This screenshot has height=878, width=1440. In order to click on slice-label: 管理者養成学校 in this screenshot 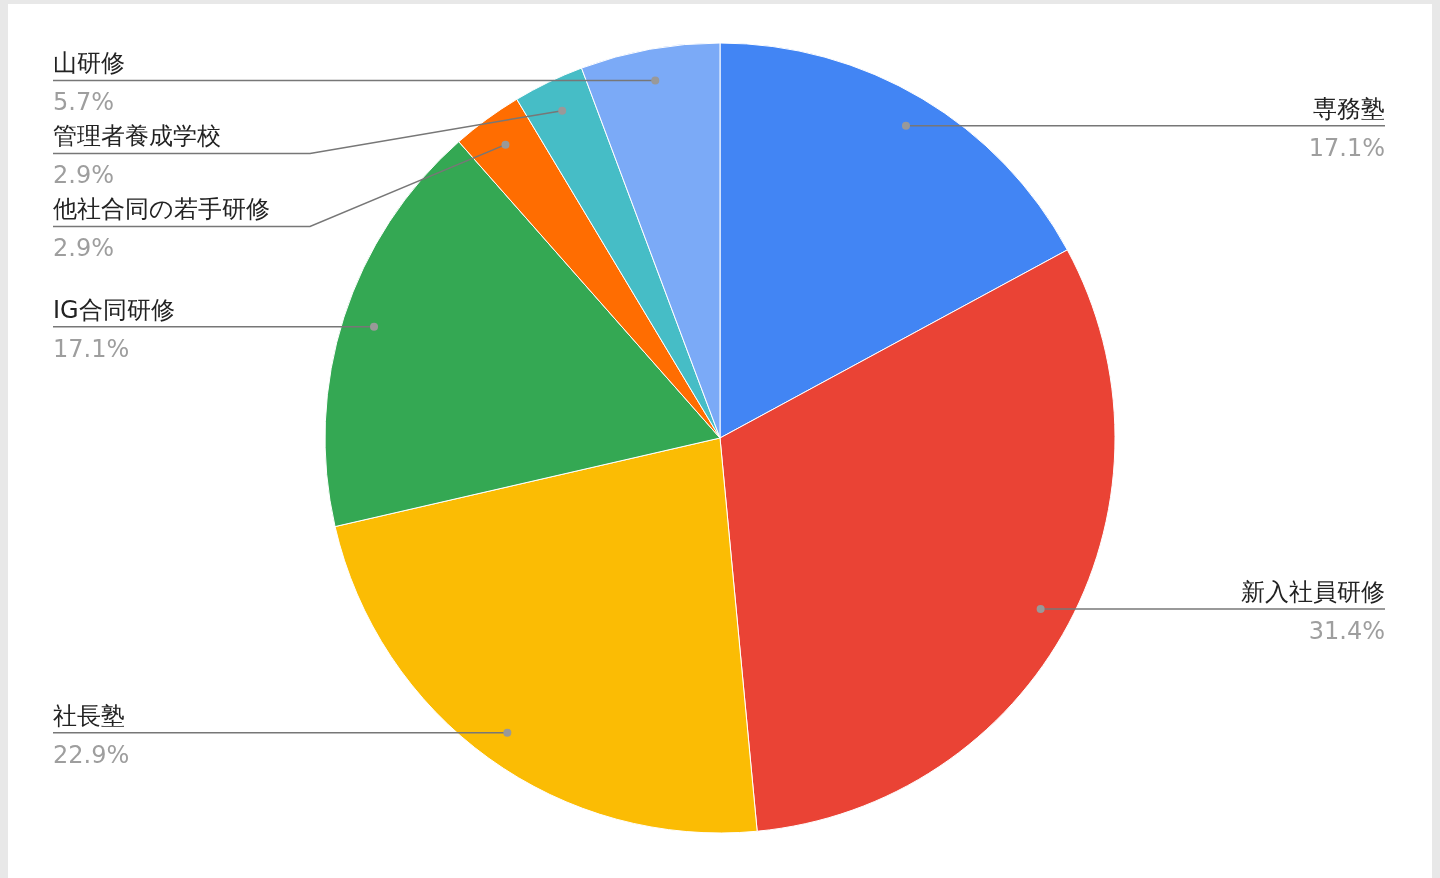, I will do `click(137, 136)`.